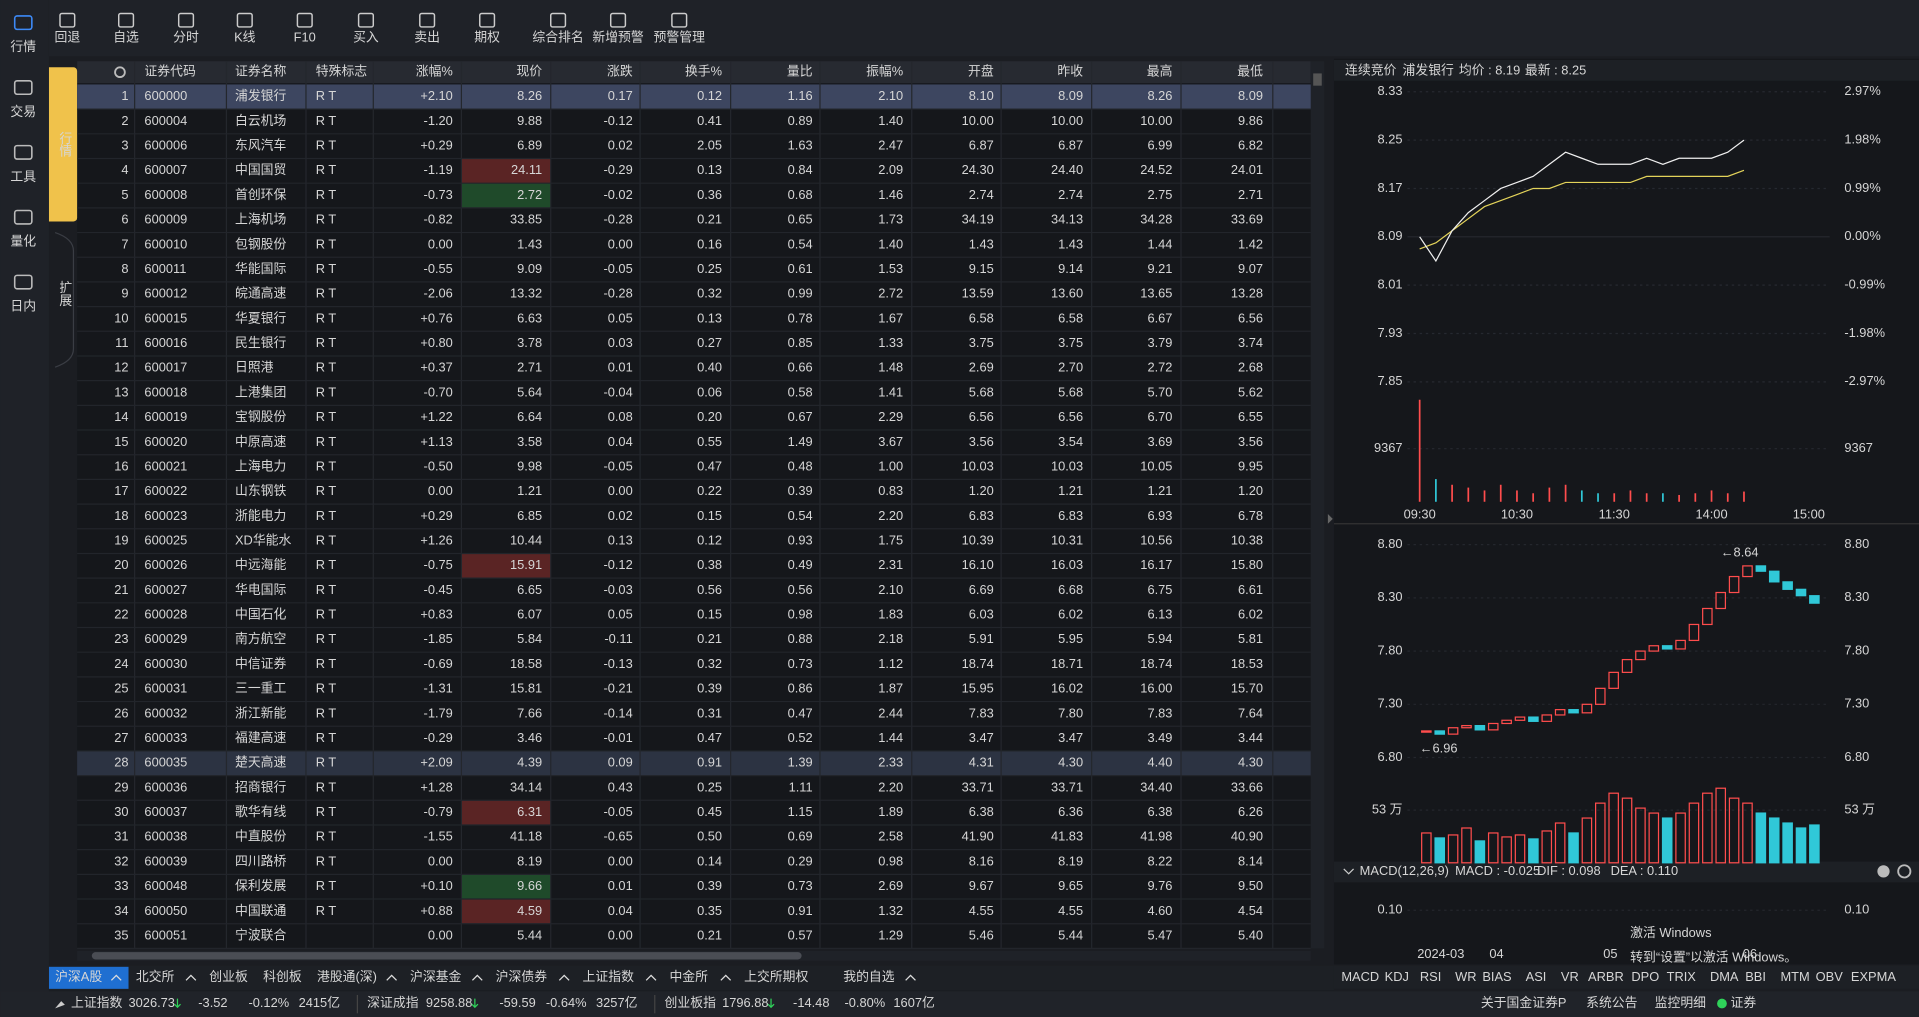 The height and width of the screenshot is (1017, 1919). Describe the element at coordinates (23, 46) in the screenshot. I see `sidebar-item: 行情` at that location.